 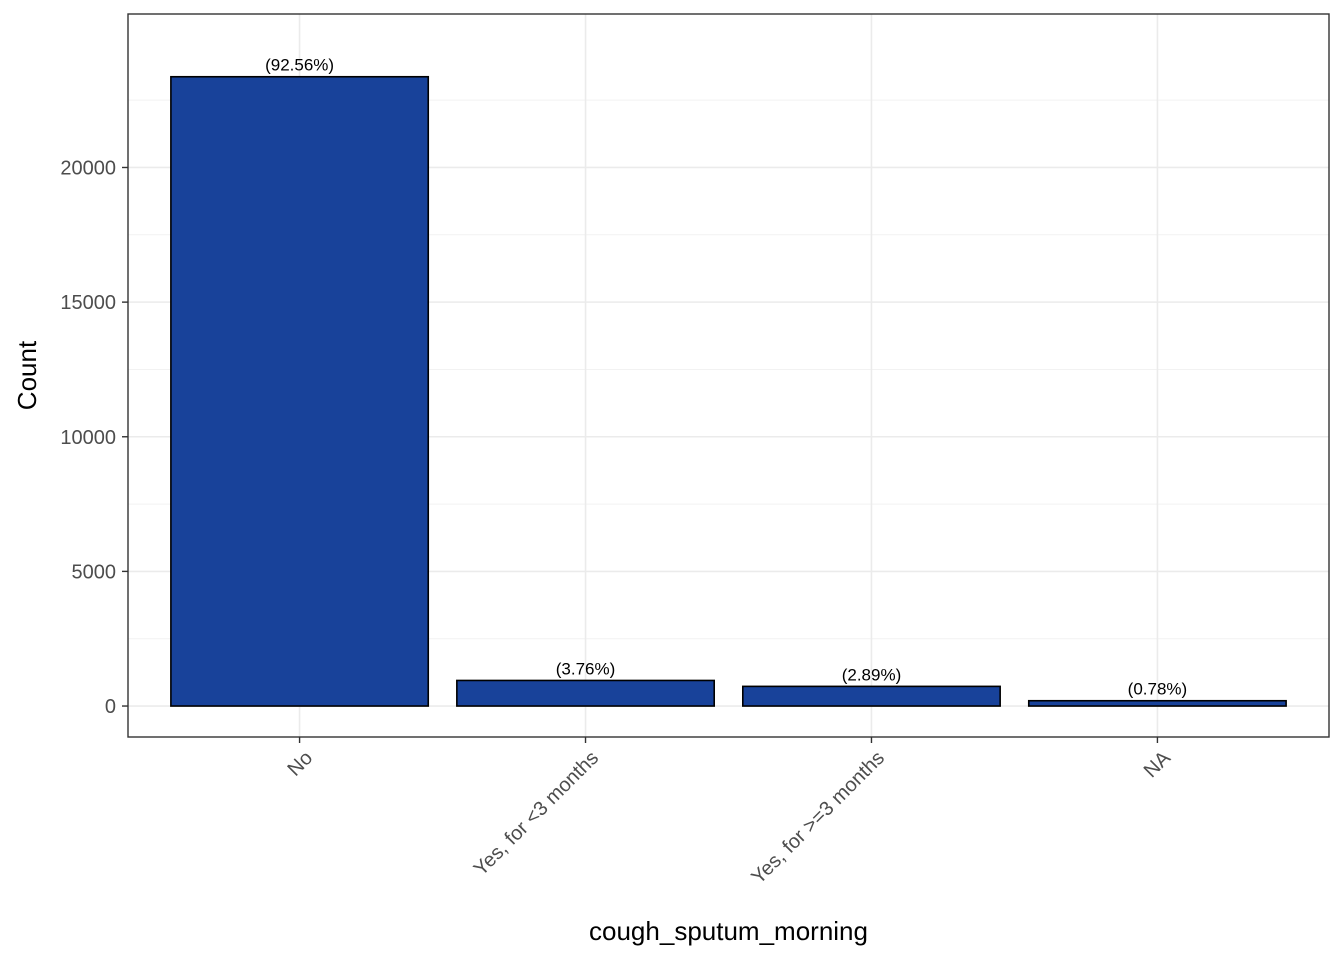 I want to click on y-tick-label: 0, so click(x=110, y=707).